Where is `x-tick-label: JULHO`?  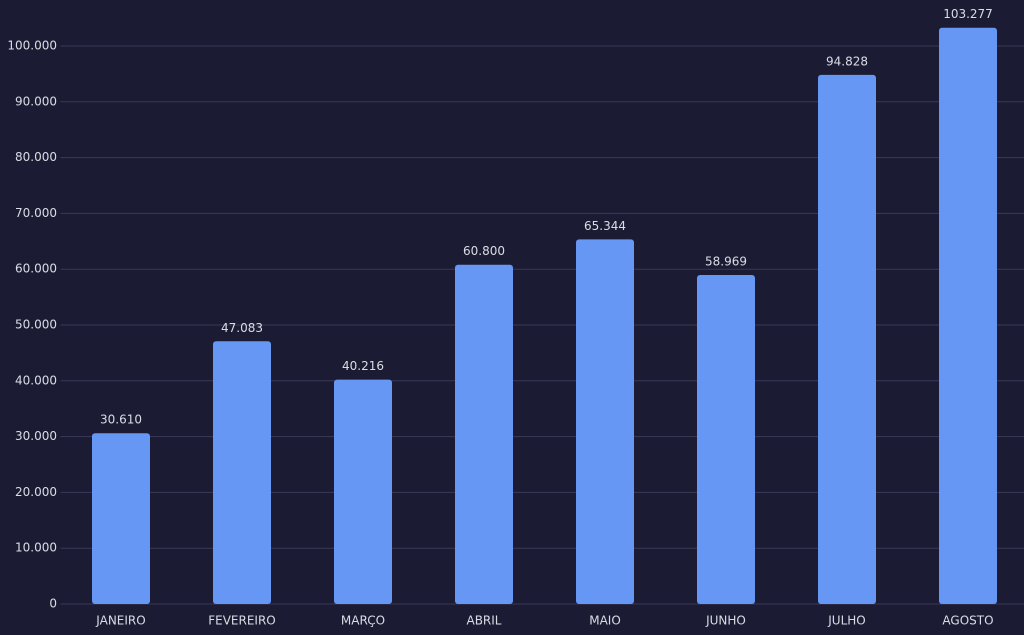 x-tick-label: JULHO is located at coordinates (846, 621).